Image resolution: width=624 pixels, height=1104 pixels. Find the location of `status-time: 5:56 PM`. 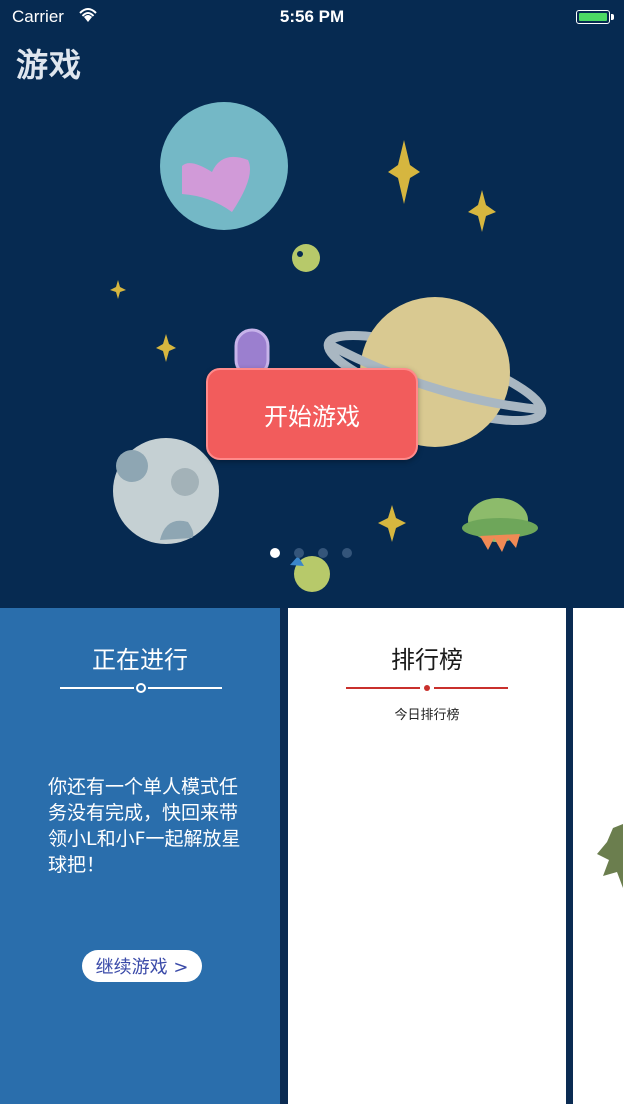

status-time: 5:56 PM is located at coordinates (312, 16).